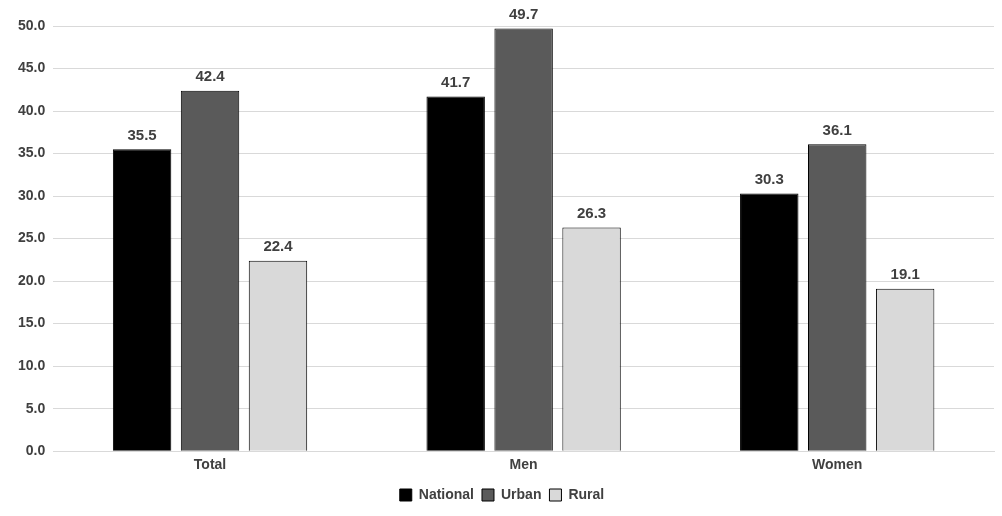 The width and height of the screenshot is (1002, 516). I want to click on y-tick-label: 10.0, so click(32, 365).